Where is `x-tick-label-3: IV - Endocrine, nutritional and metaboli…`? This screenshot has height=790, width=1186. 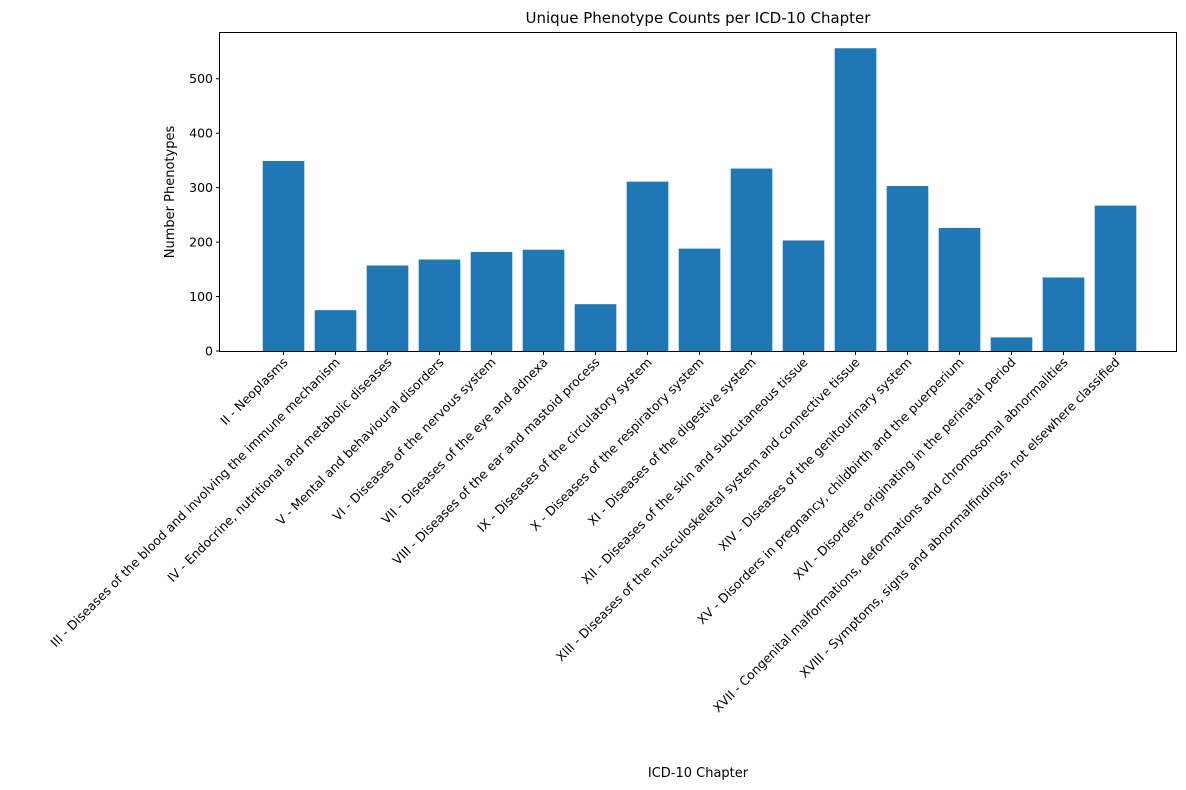 x-tick-label-3: IV - Endocrine, nutritional and metaboli… is located at coordinates (279, 470).